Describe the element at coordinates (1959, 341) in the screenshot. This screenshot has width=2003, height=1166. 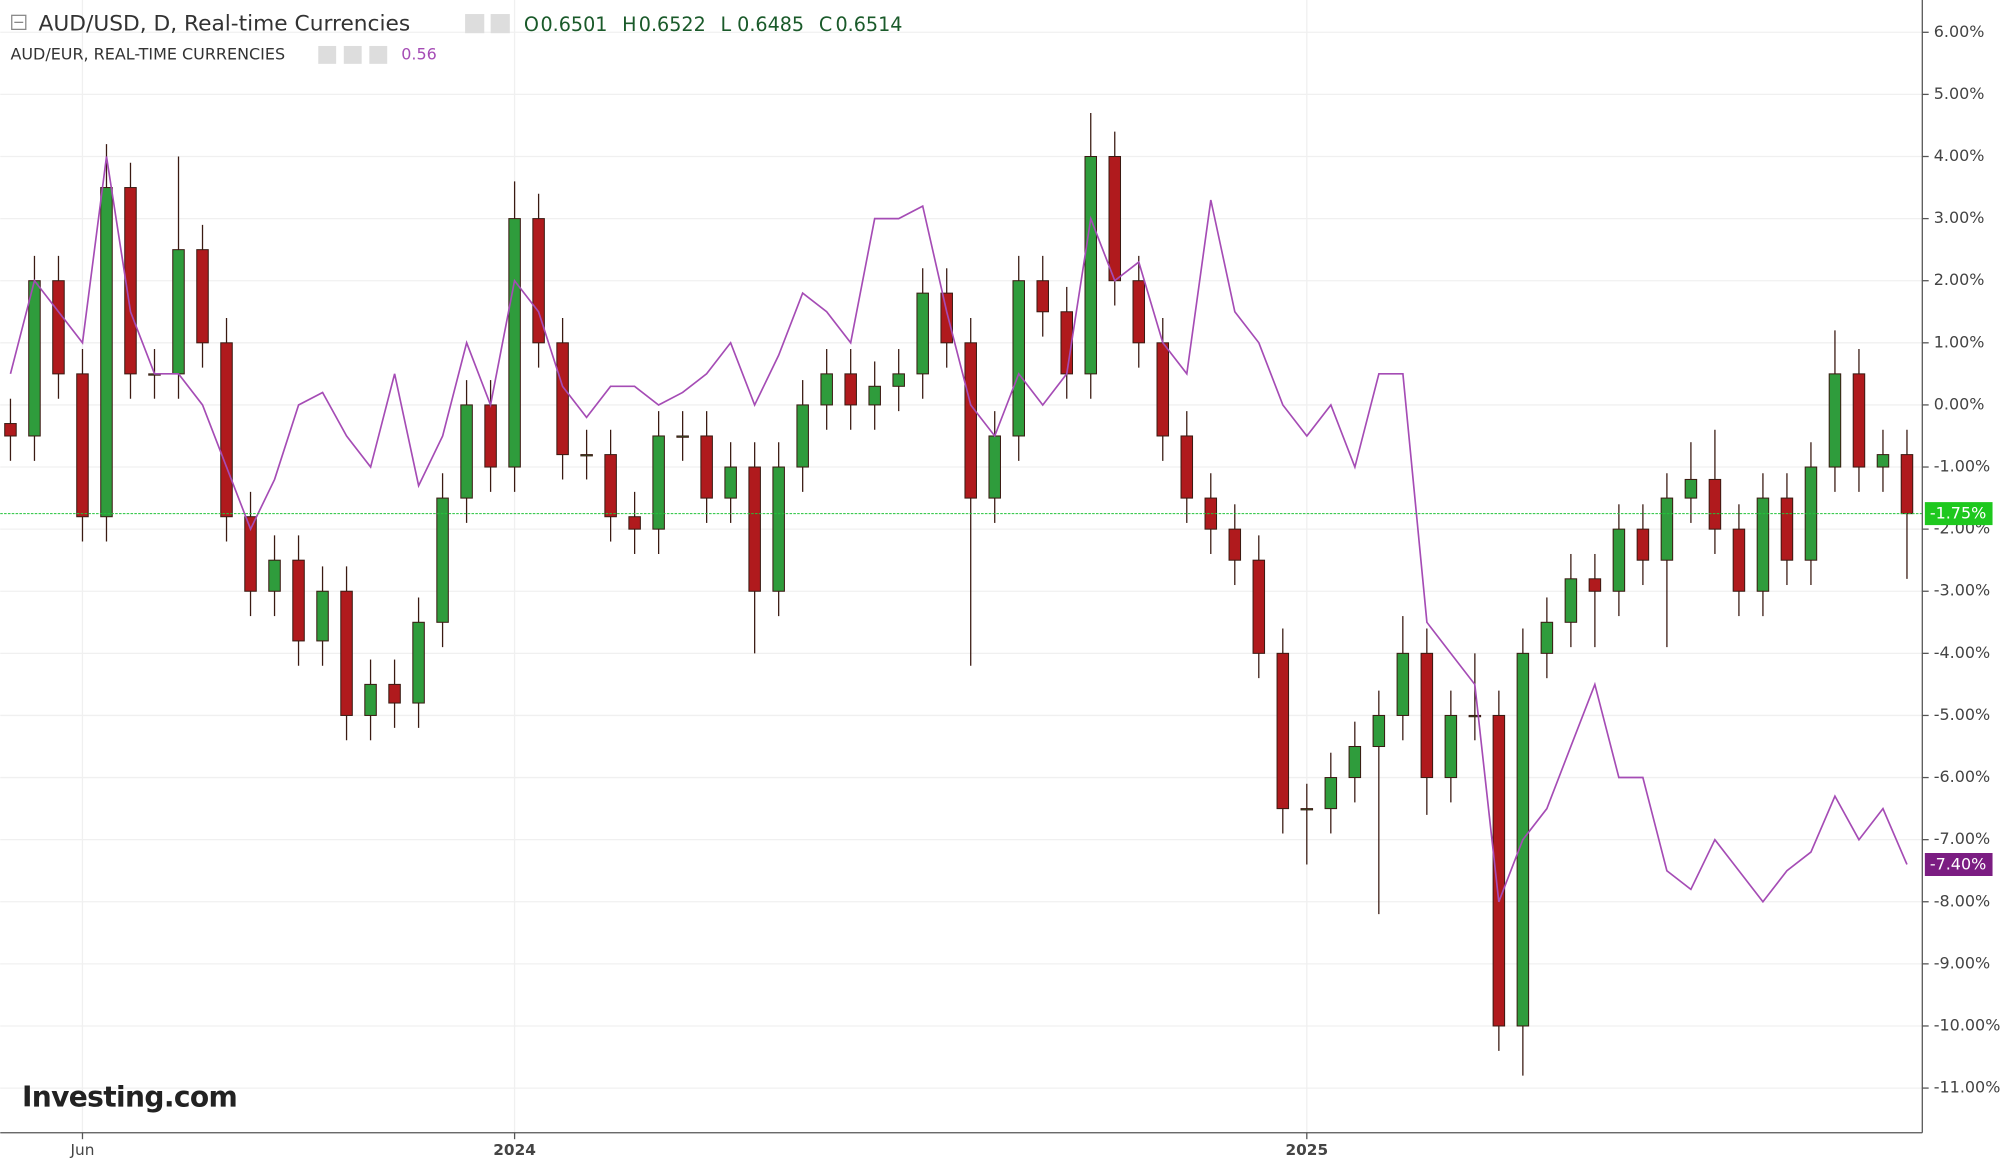
I see `y-tick-label: 1.00%` at that location.